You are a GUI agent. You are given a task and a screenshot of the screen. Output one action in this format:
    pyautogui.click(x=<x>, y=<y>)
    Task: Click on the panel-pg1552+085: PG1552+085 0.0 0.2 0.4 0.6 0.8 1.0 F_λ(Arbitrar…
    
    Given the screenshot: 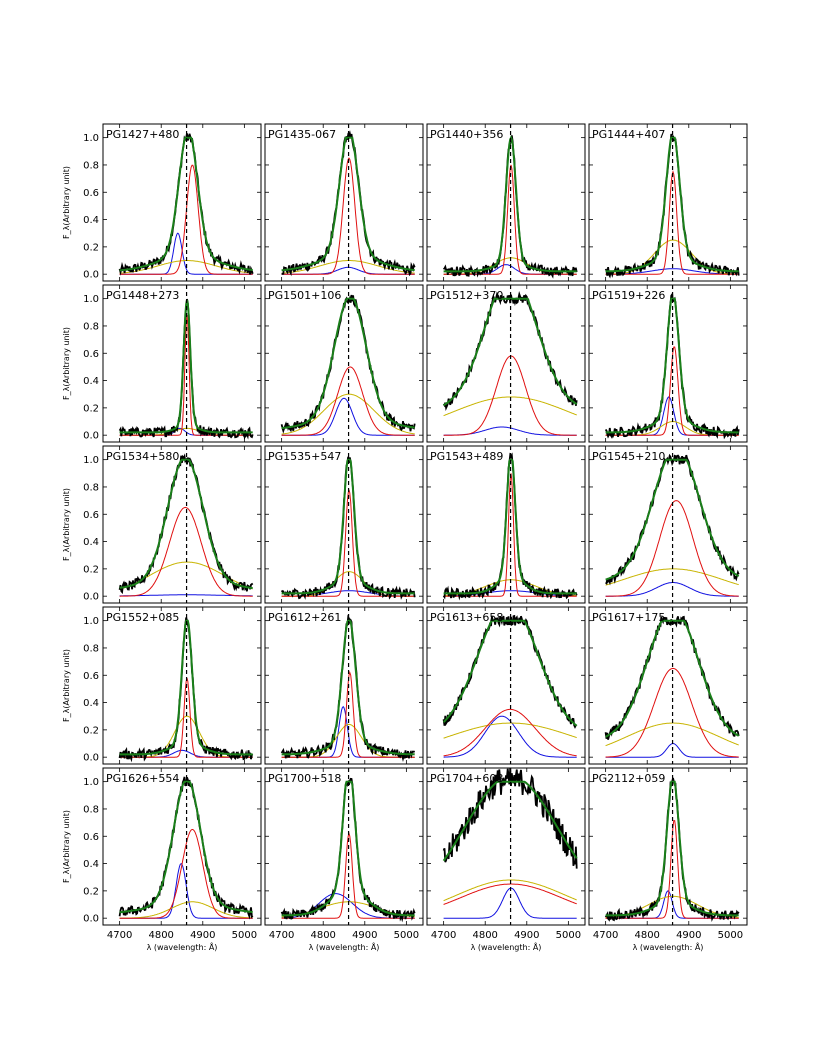 What is the action you would take?
    pyautogui.click(x=162, y=685)
    